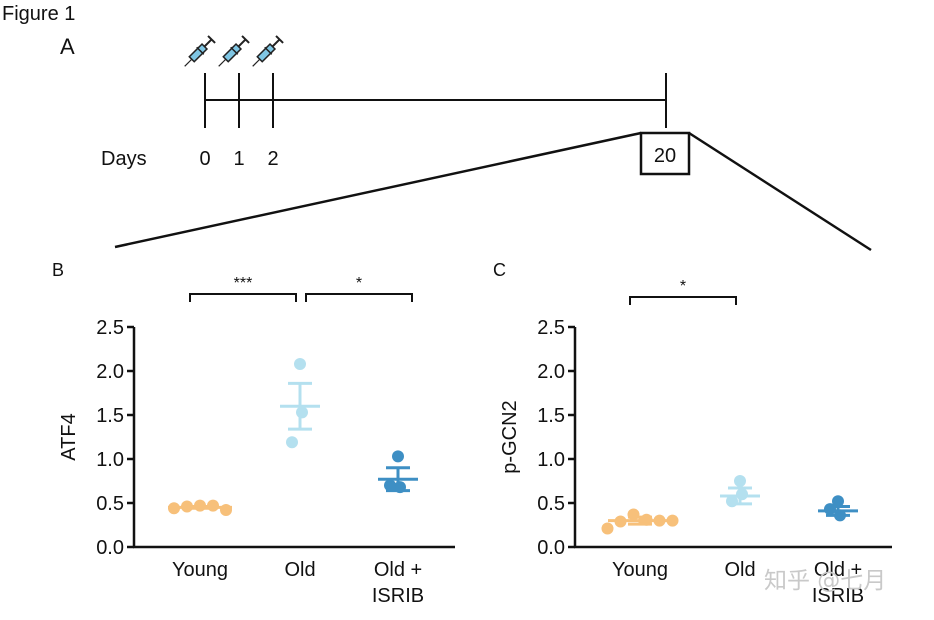  Describe the element at coordinates (124, 159) in the screenshot. I see `days-label: Days` at that location.